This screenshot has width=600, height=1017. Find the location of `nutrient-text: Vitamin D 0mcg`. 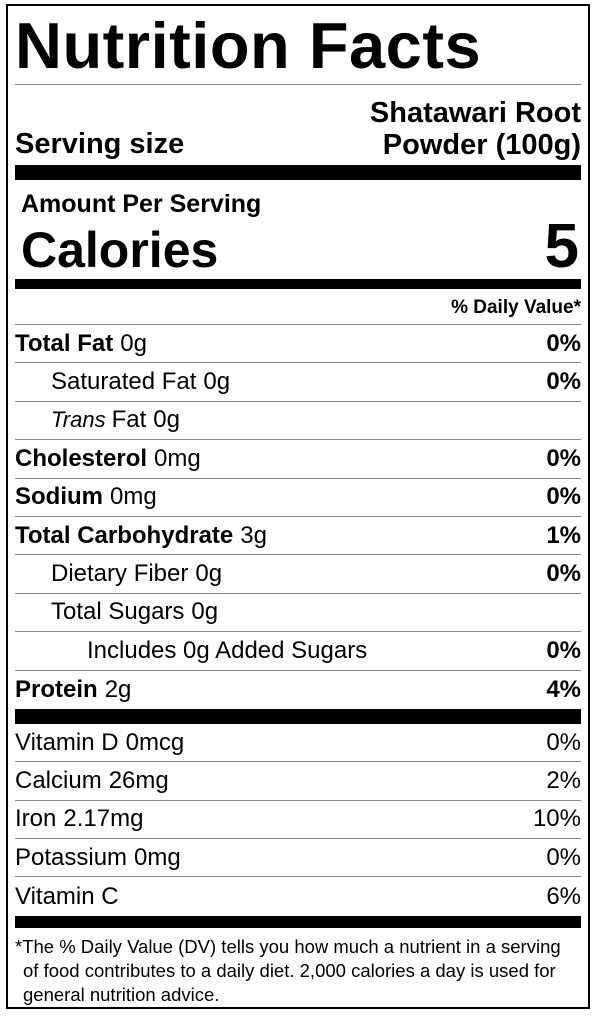

nutrient-text: Vitamin D 0mcg is located at coordinates (99, 743).